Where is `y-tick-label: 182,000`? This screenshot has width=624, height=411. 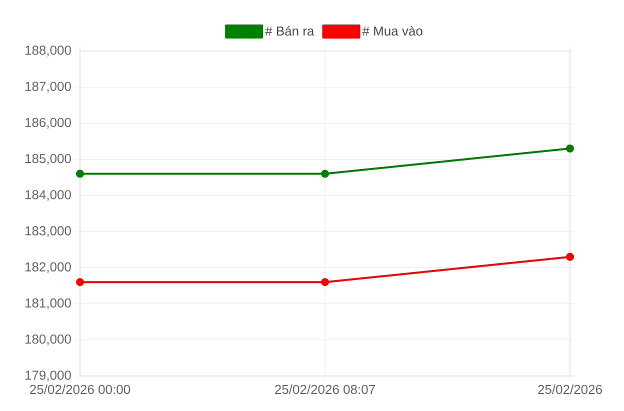 y-tick-label: 182,000 is located at coordinates (48, 268).